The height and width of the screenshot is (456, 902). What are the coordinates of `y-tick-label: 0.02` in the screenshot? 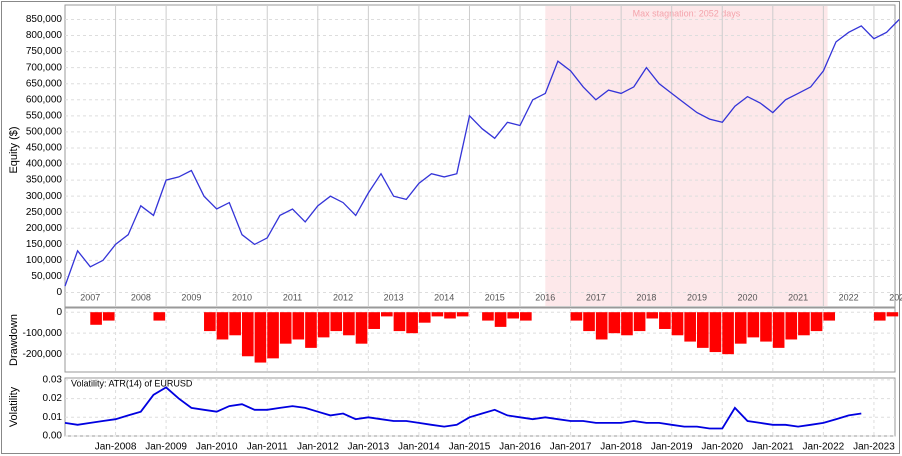 It's located at (53, 398).